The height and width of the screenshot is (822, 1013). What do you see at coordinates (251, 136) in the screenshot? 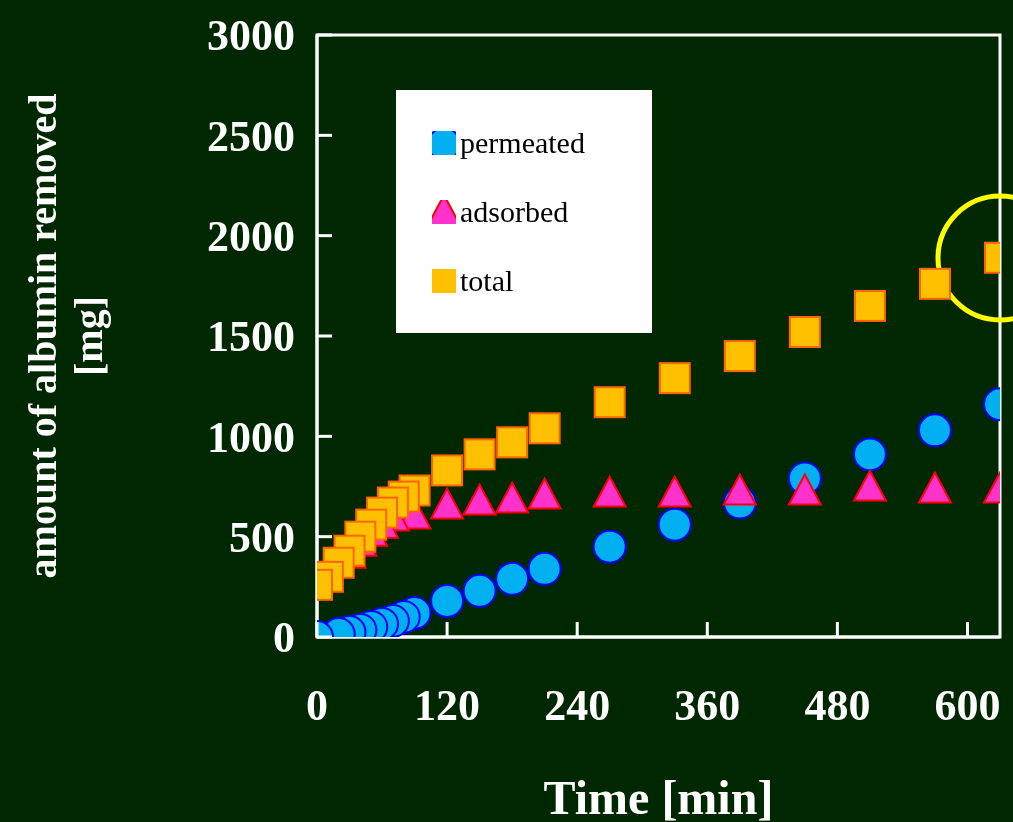
I see `y-tick-label: 2500` at bounding box center [251, 136].